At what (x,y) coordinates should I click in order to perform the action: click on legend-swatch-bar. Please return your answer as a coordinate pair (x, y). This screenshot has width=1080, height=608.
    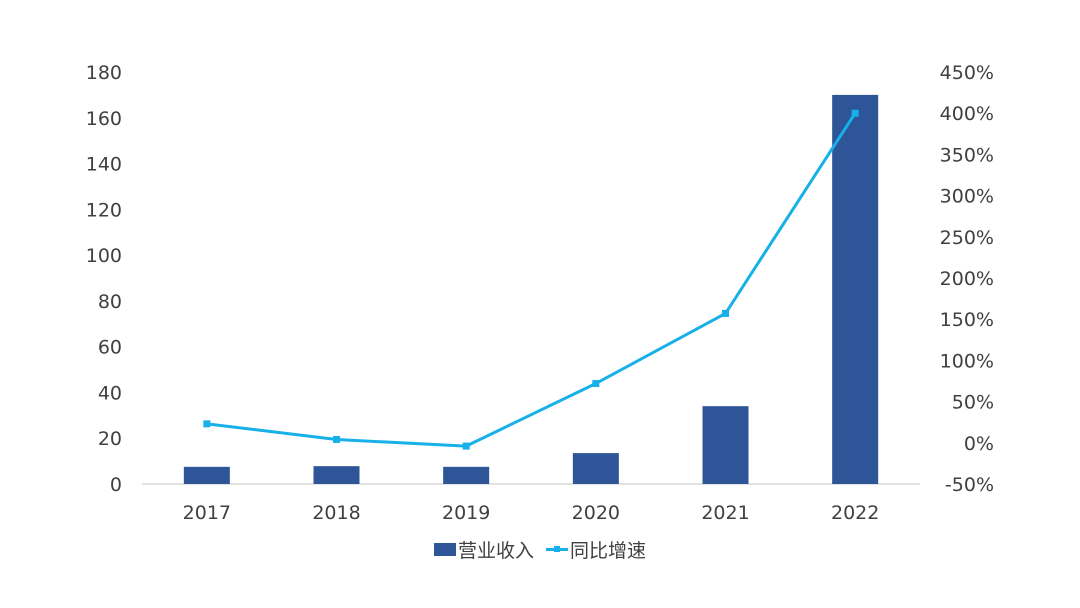
    Looking at the image, I should click on (444, 549).